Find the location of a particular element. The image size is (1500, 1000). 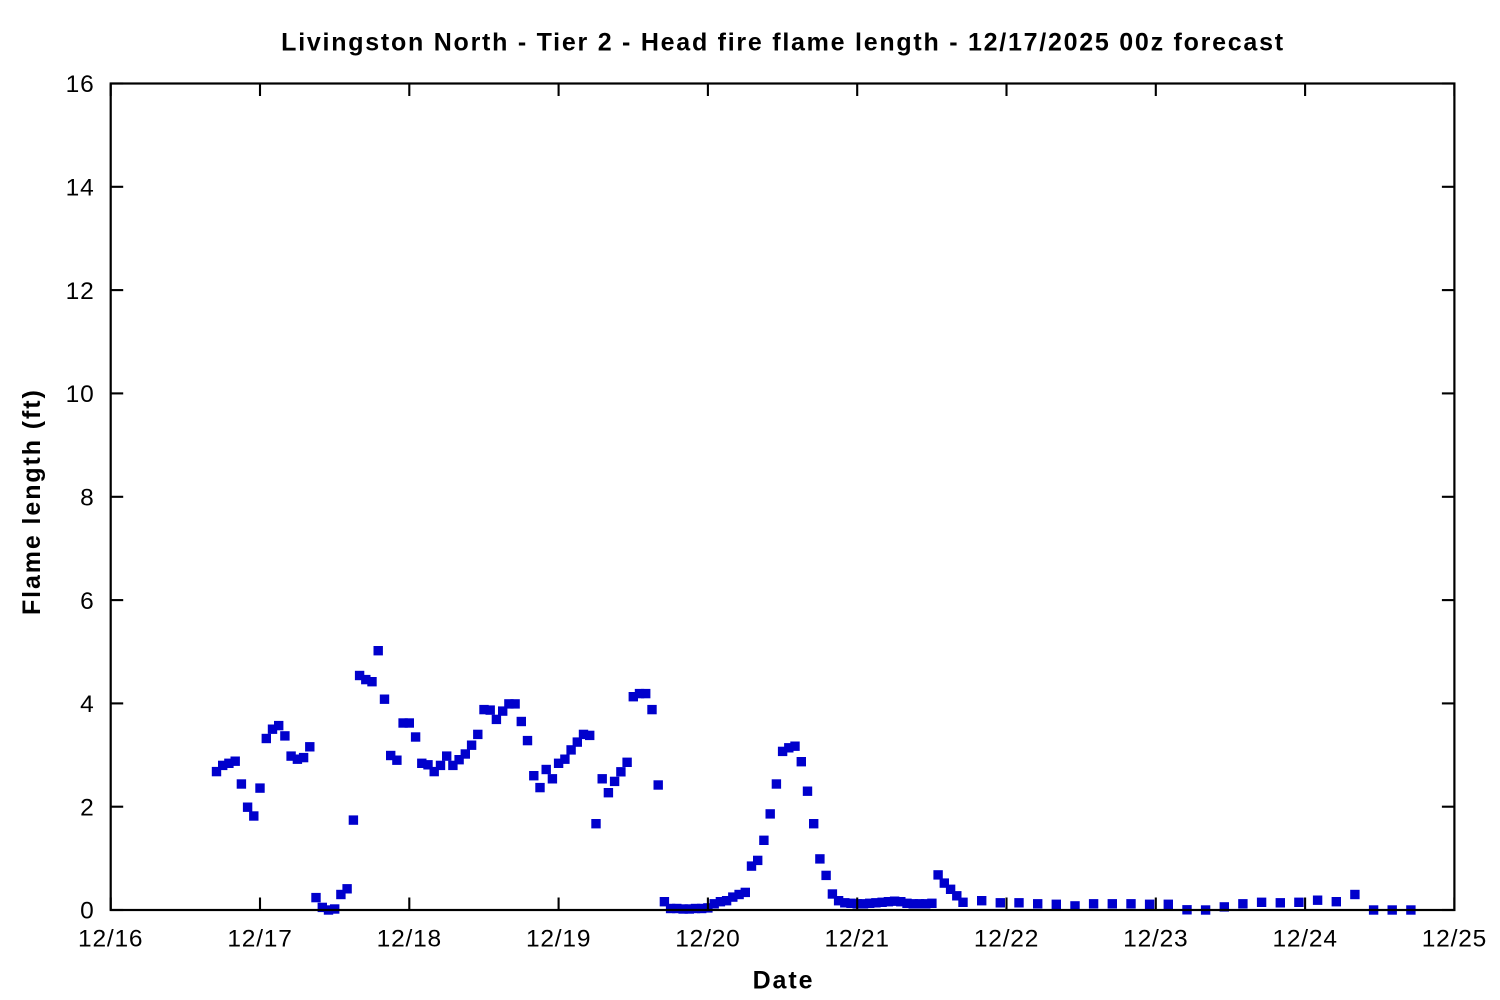

svg-text: 12/18 is located at coordinates (409, 939).